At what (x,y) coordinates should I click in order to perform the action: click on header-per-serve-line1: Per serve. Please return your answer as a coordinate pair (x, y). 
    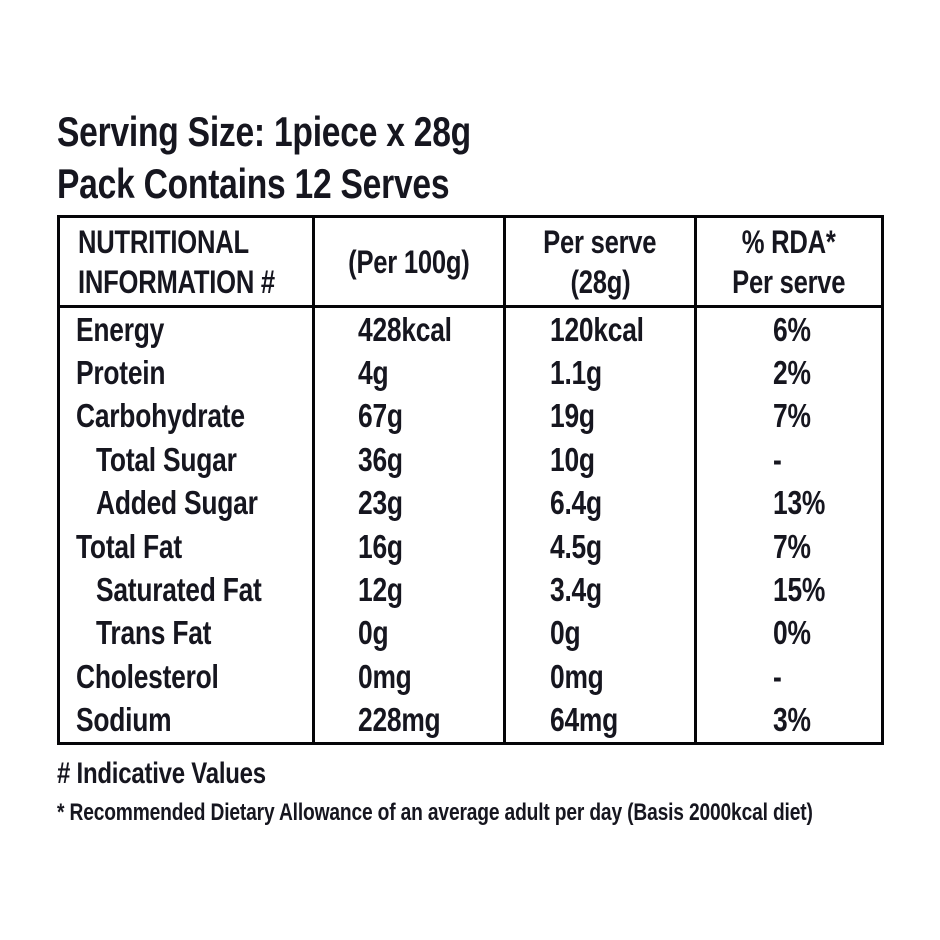
    Looking at the image, I should click on (600, 241).